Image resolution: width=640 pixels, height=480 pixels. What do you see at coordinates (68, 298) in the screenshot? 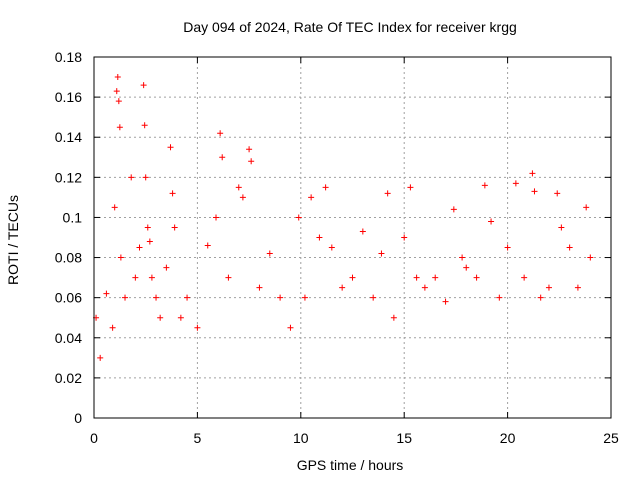
I see `y-tick-label: 0.06` at bounding box center [68, 298].